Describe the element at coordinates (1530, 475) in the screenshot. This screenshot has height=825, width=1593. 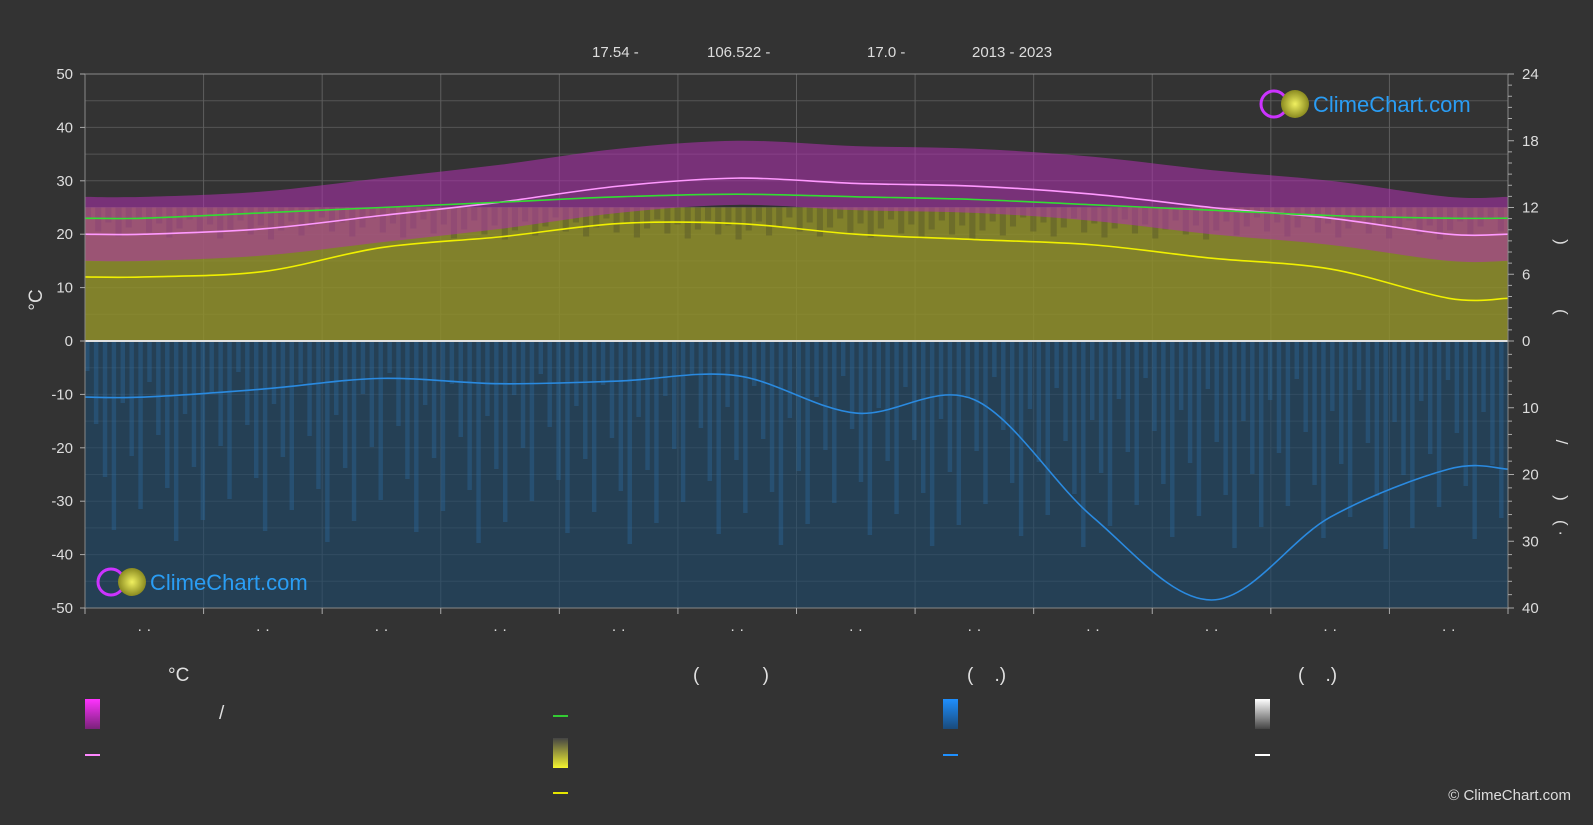
I see `right-bottom-tick-label: 20` at that location.